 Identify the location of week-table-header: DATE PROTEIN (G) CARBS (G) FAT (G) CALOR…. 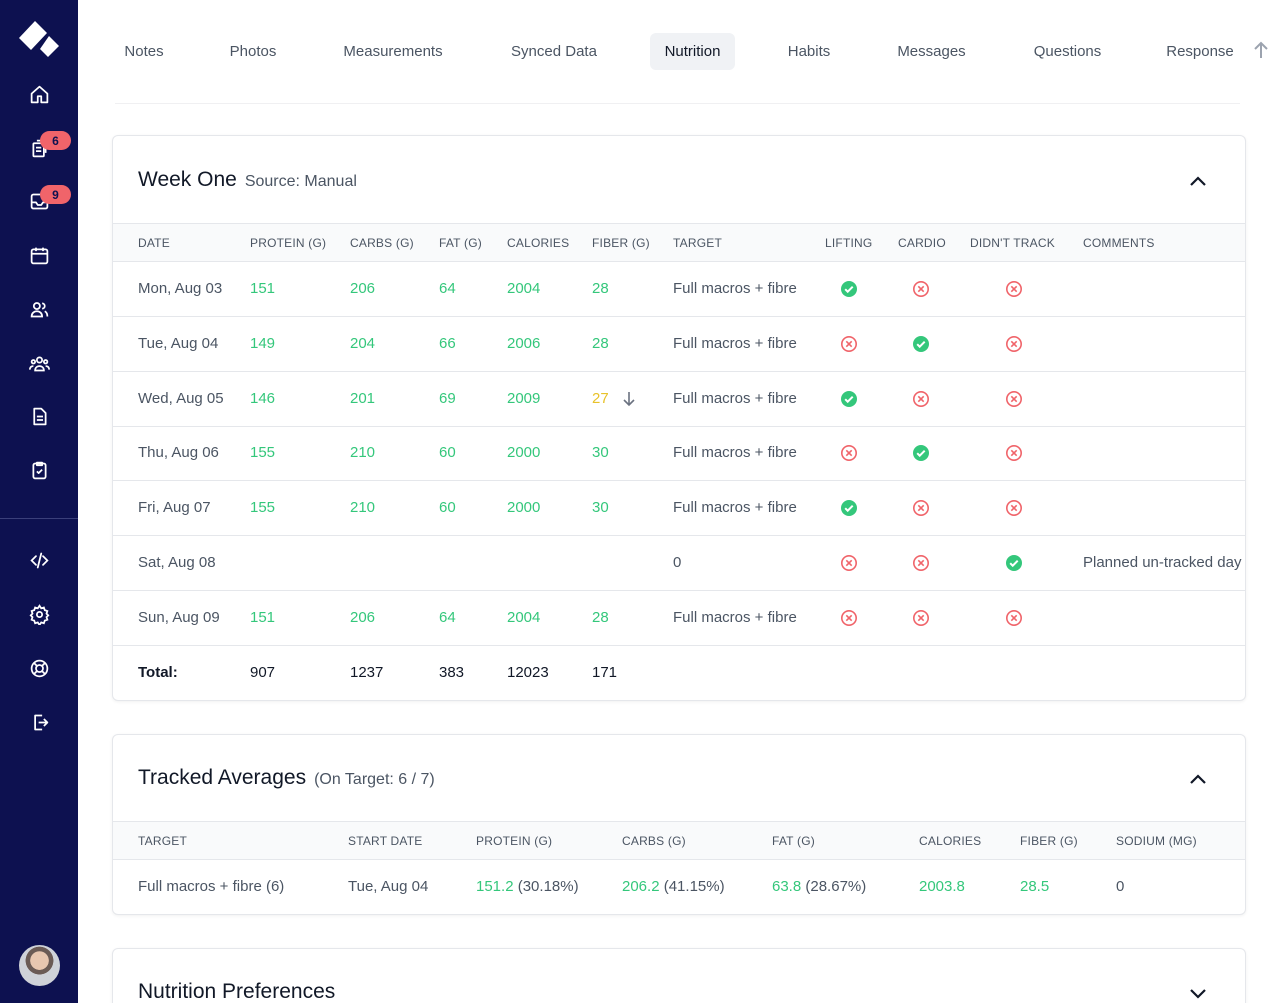
(679, 242).